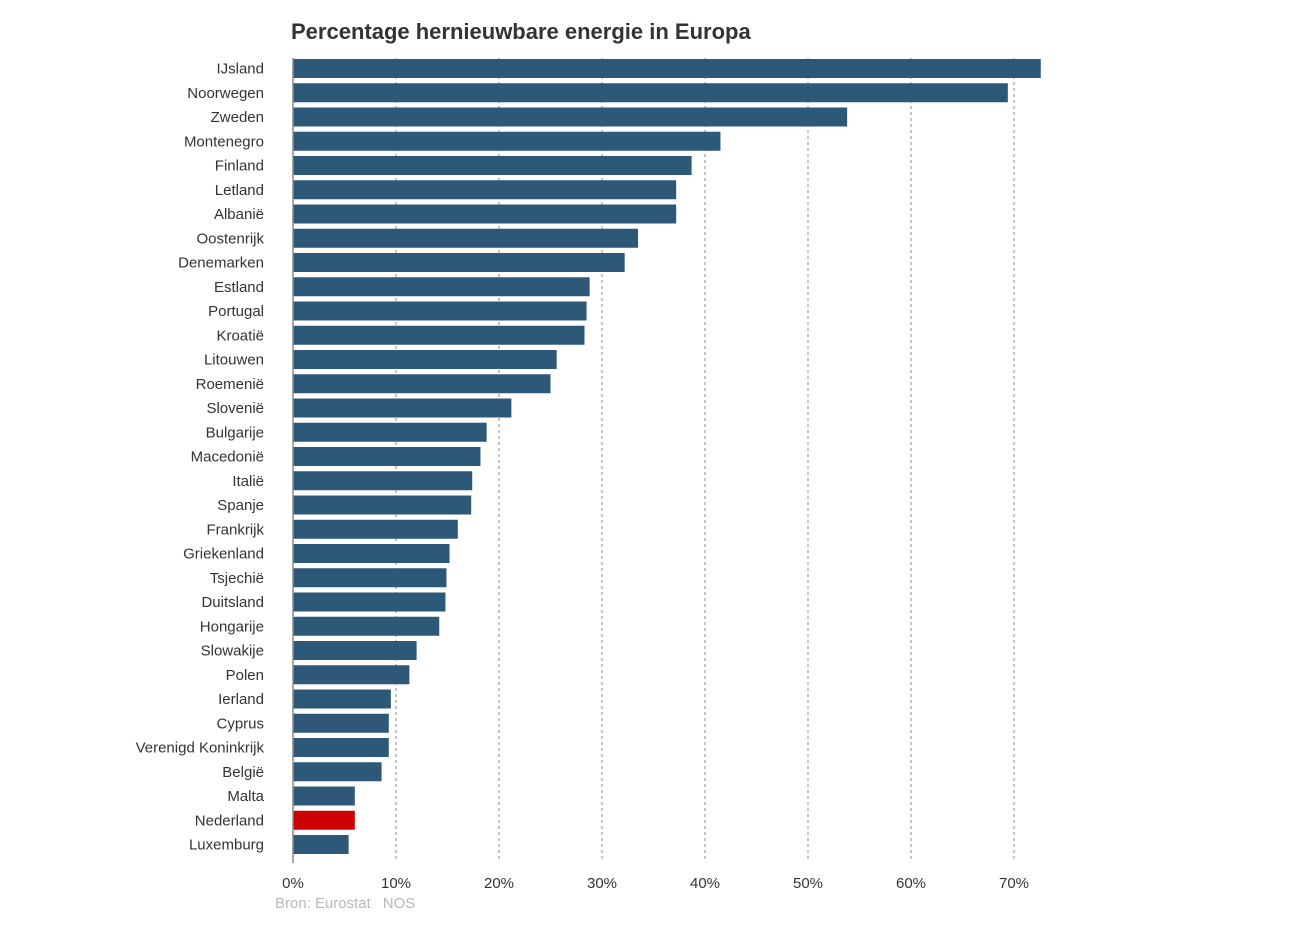  What do you see at coordinates (232, 626) in the screenshot?
I see `category-label: Hongarije` at bounding box center [232, 626].